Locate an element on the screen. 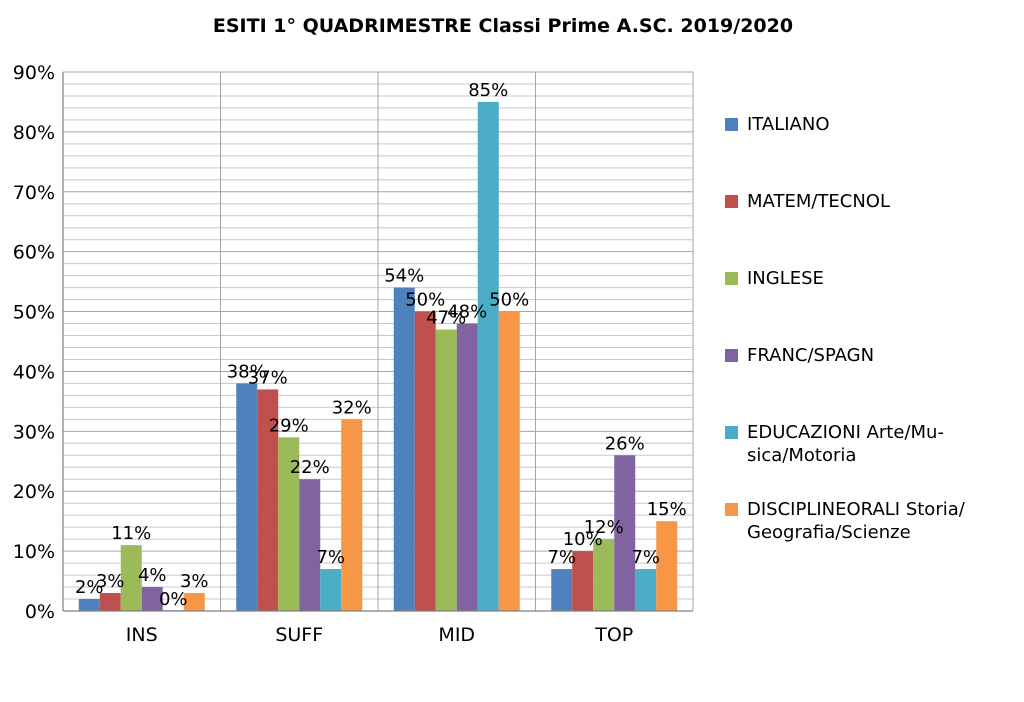  data-label: 10% is located at coordinates (583, 539).